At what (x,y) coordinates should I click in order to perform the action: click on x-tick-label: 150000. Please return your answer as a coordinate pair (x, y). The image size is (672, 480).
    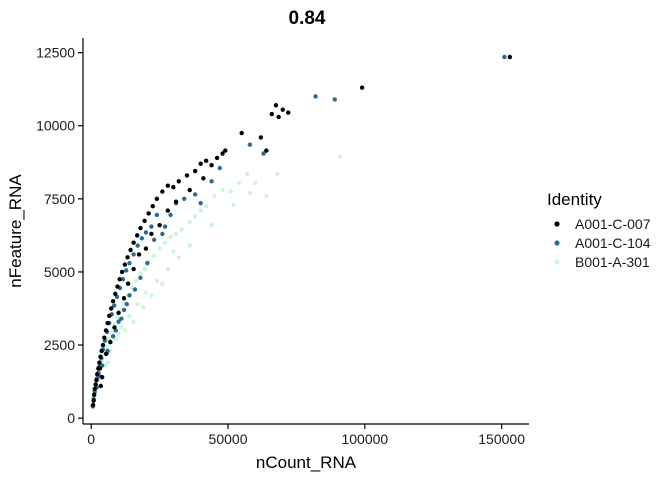
    Looking at the image, I should click on (501, 439).